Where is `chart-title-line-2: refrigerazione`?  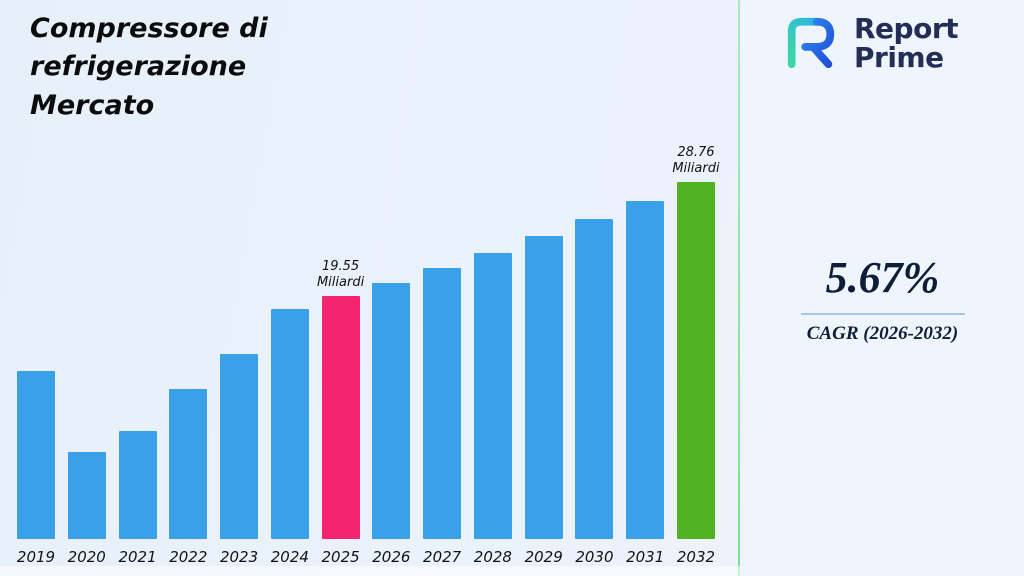 chart-title-line-2: refrigerazione is located at coordinates (138, 67).